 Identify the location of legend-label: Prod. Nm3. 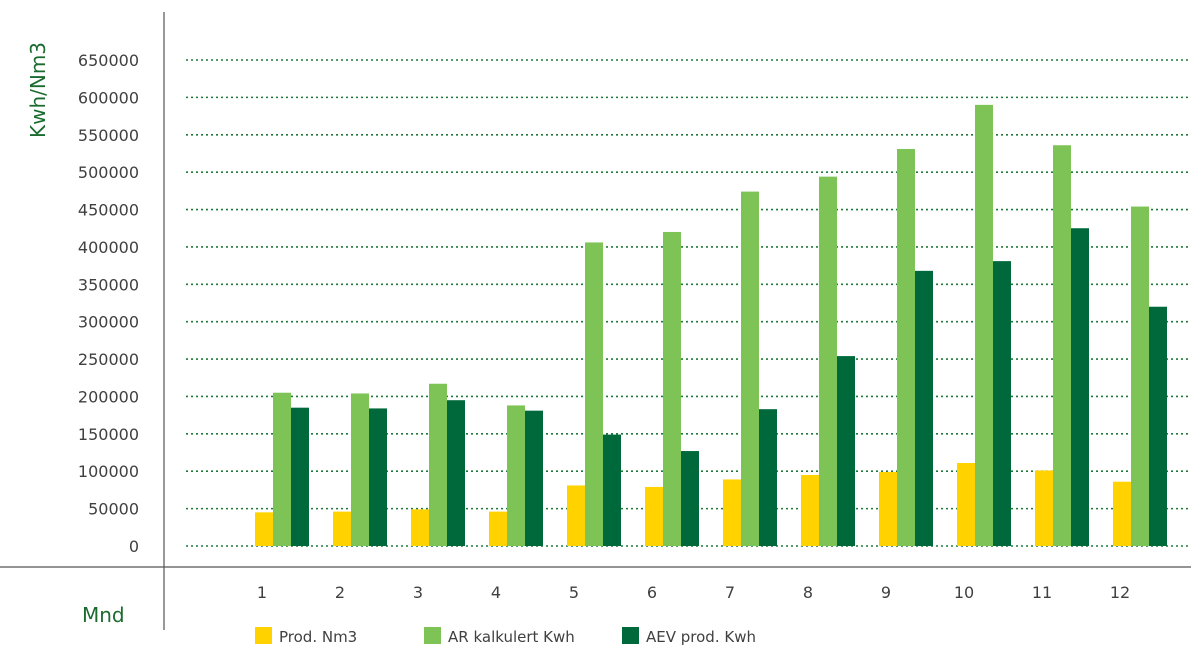
(318, 637).